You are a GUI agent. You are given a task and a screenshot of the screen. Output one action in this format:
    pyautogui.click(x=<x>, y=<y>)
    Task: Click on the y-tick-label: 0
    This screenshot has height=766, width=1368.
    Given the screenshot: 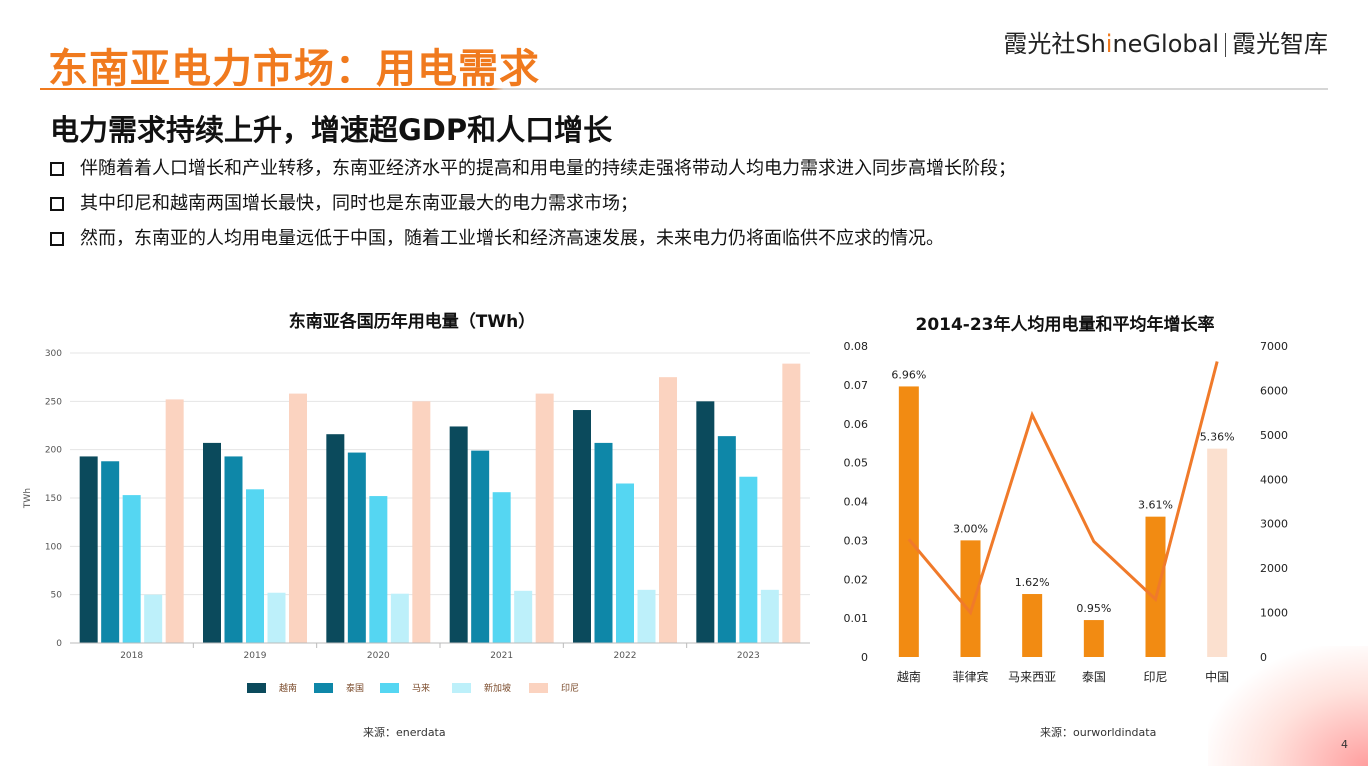 What is the action you would take?
    pyautogui.click(x=59, y=644)
    